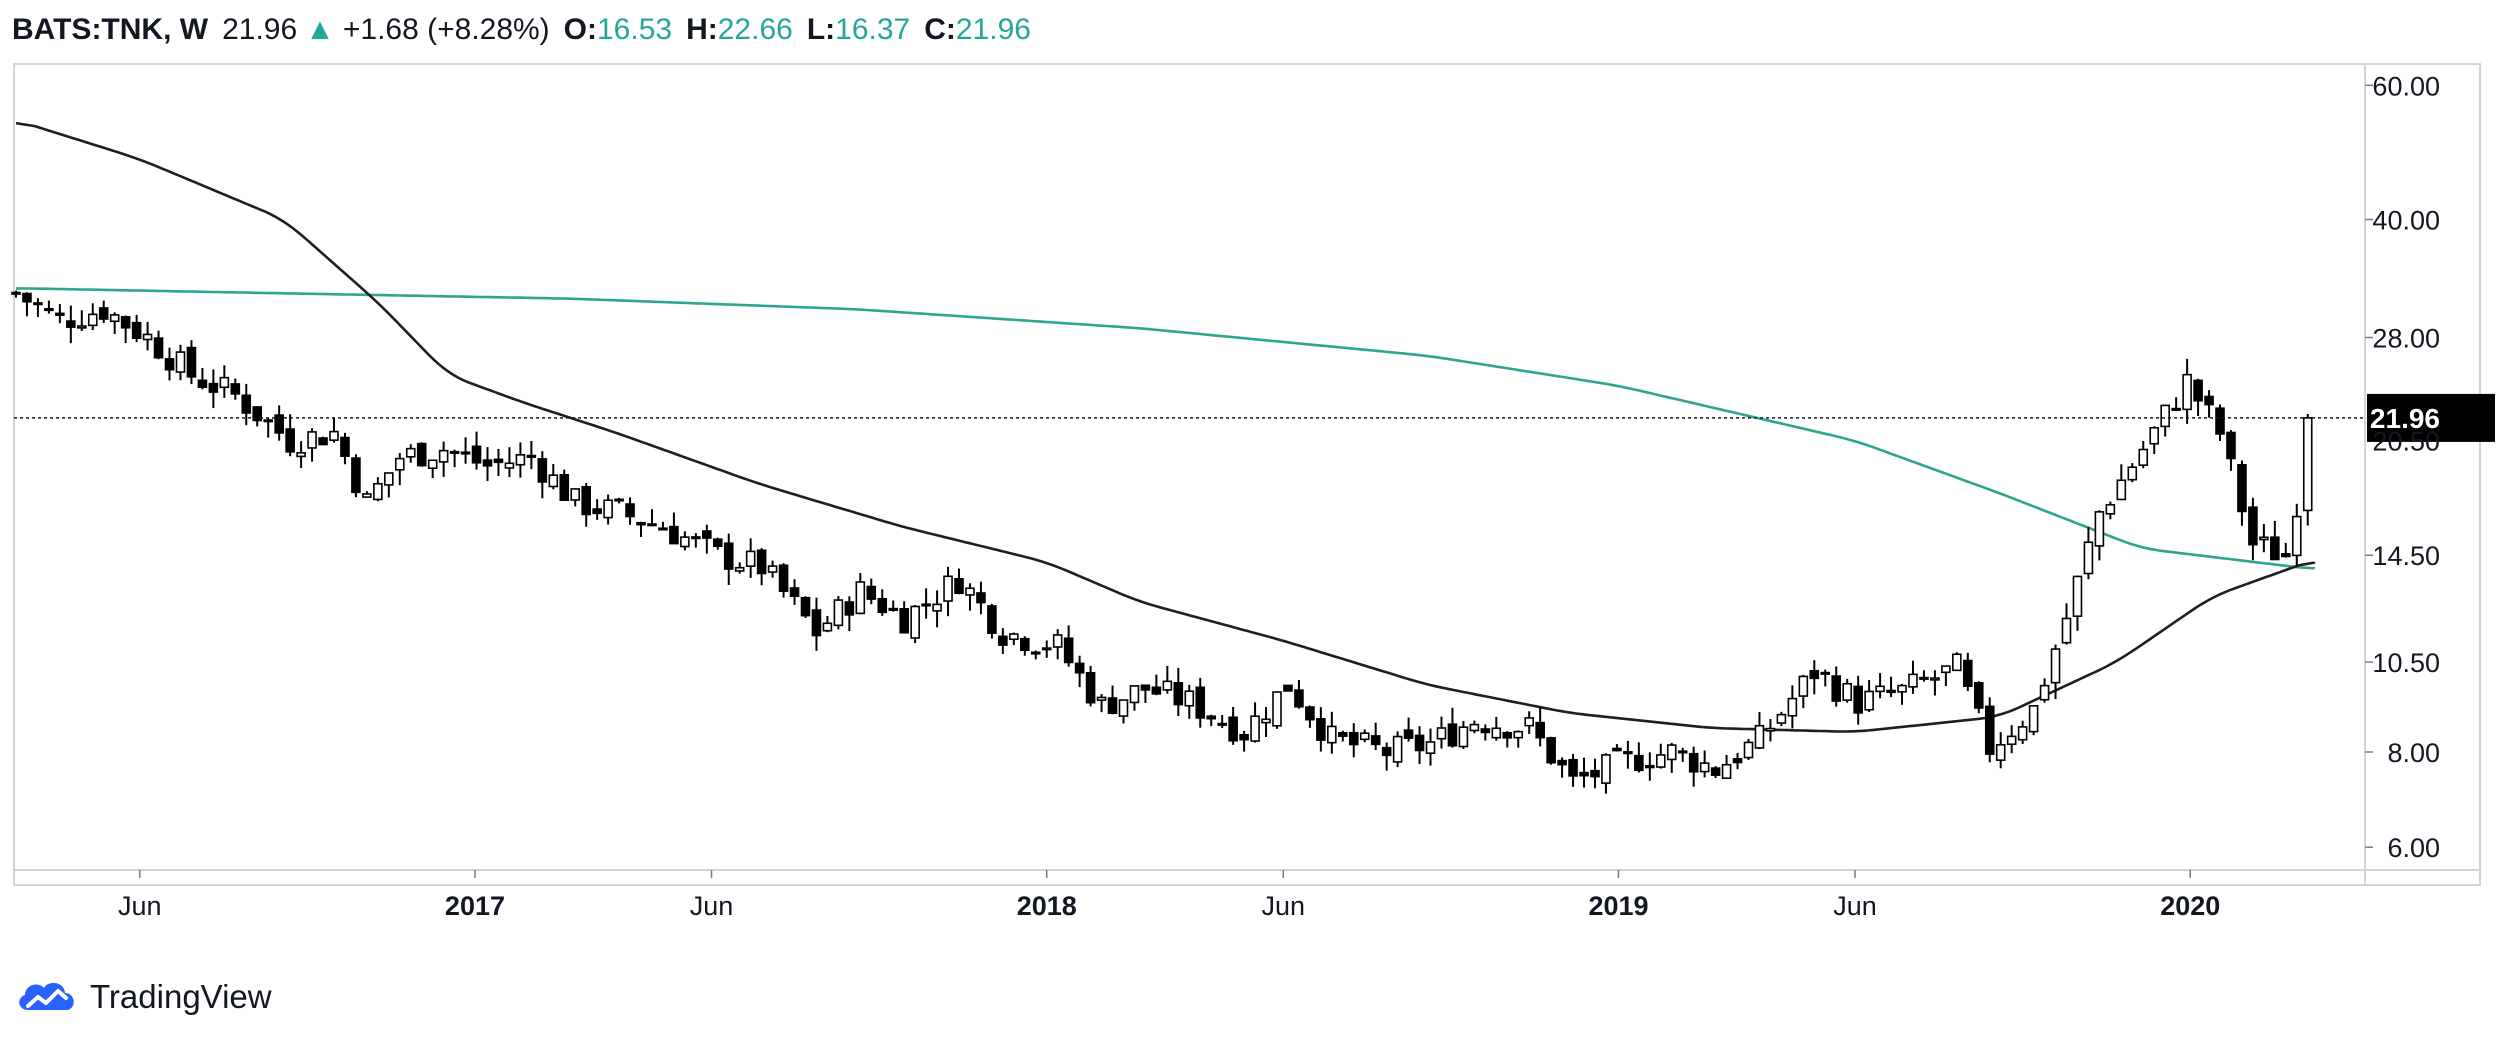 The image size is (2500, 1045). What do you see at coordinates (2402, 467) in the screenshot?
I see `price-axis: 60.00 40.00 28.00 14.50 10.50 8.00 6.00 20.50` at bounding box center [2402, 467].